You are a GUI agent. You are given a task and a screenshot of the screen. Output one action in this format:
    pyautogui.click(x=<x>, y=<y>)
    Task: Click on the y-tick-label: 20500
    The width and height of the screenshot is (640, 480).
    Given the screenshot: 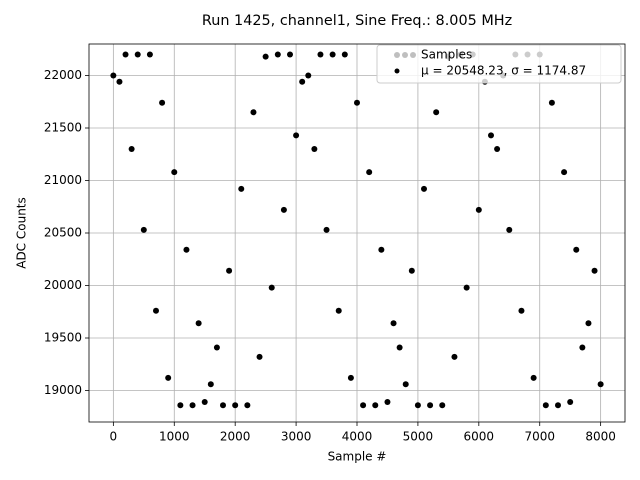 What is the action you would take?
    pyautogui.click(x=63, y=233)
    